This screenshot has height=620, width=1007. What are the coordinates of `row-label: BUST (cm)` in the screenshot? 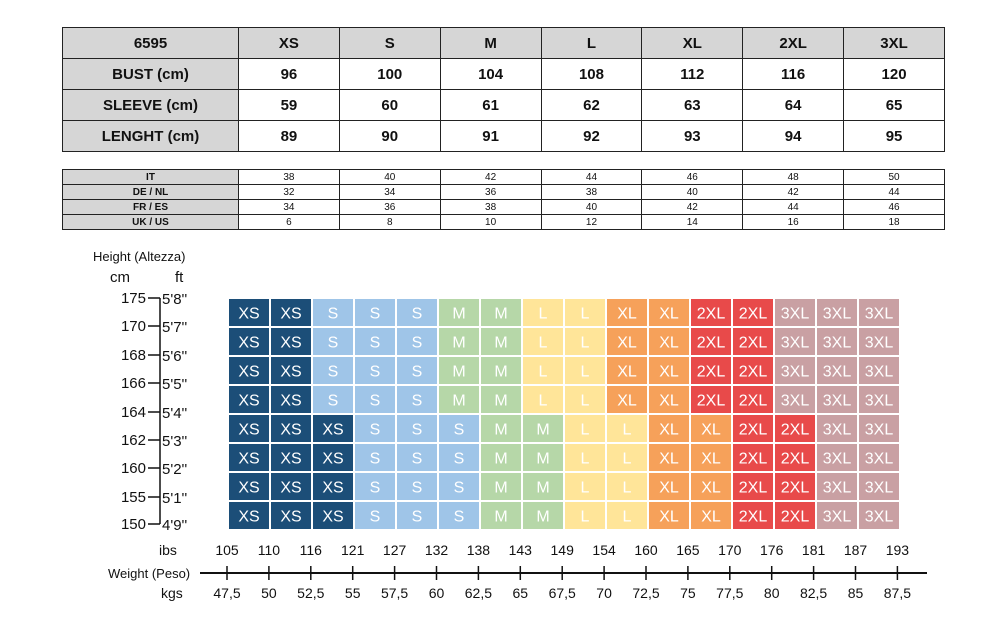 It's located at (150, 74).